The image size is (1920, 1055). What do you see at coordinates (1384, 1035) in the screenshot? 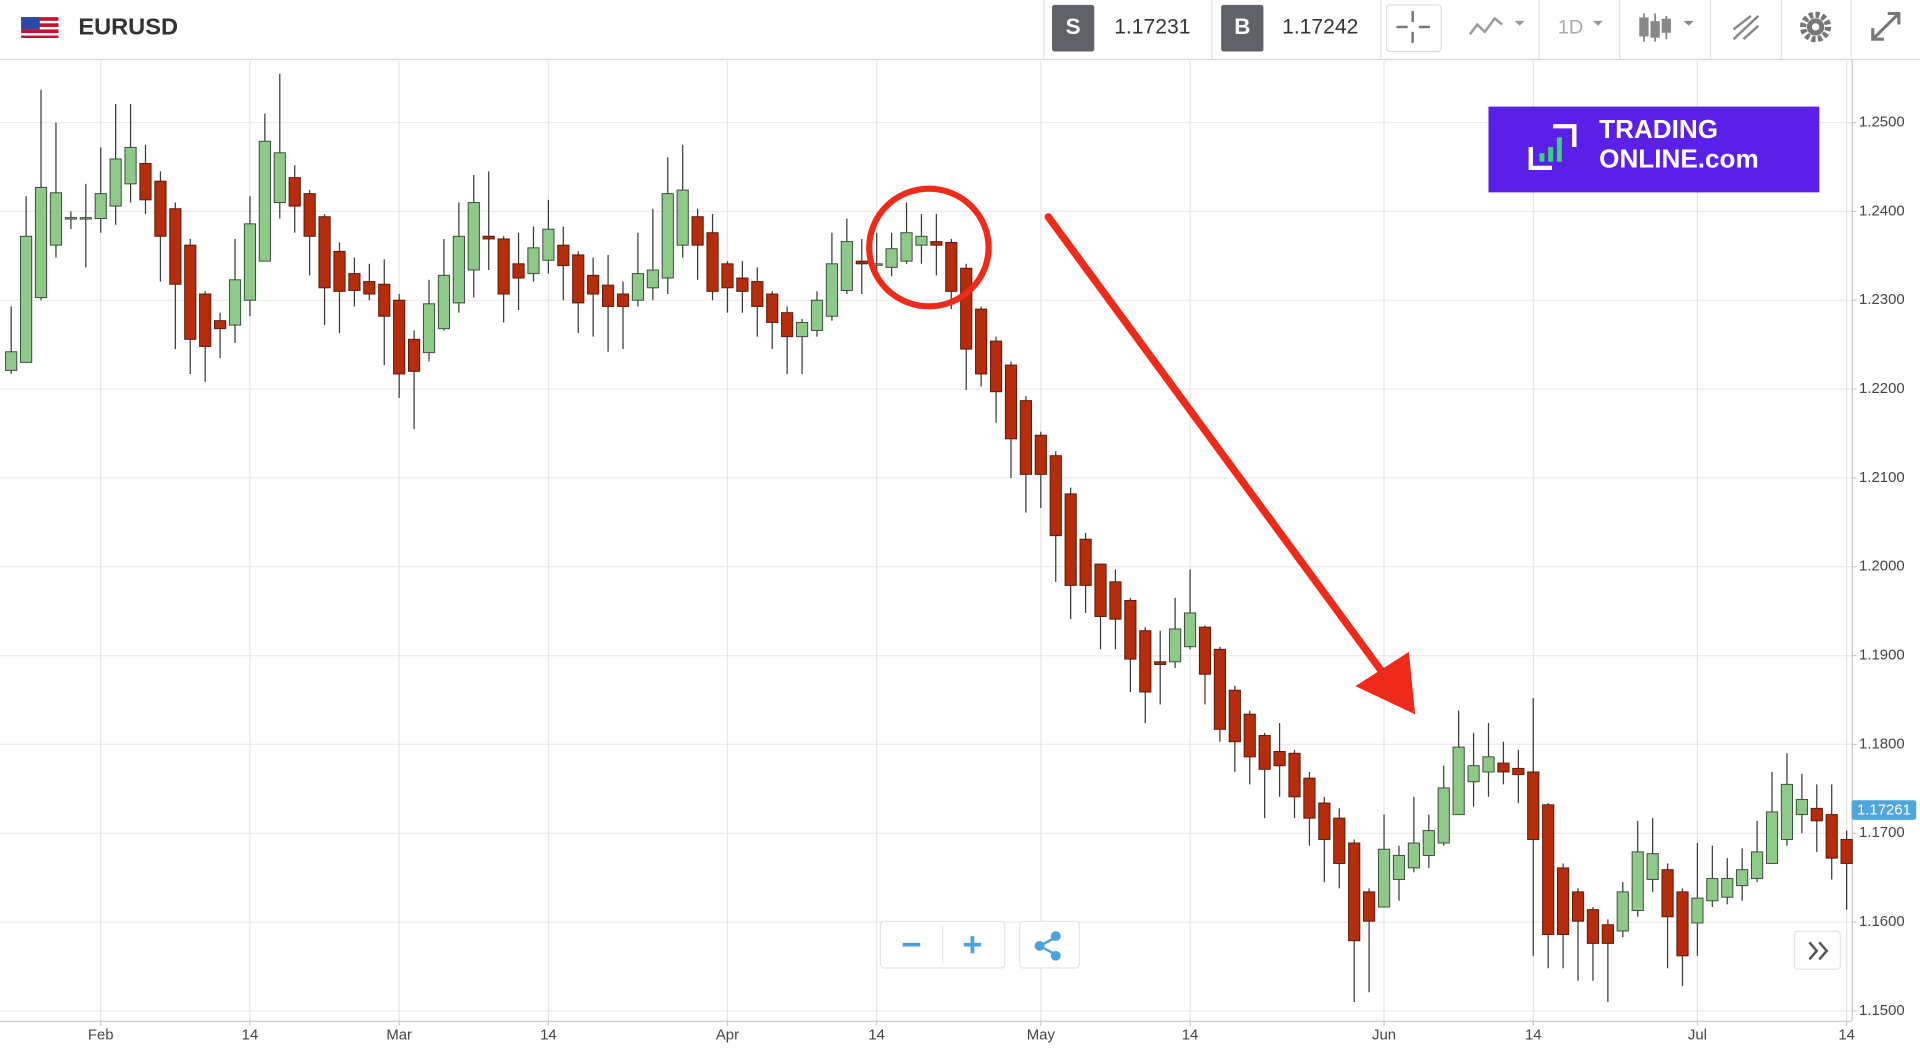
I see `x-tick-label: Jun` at bounding box center [1384, 1035].